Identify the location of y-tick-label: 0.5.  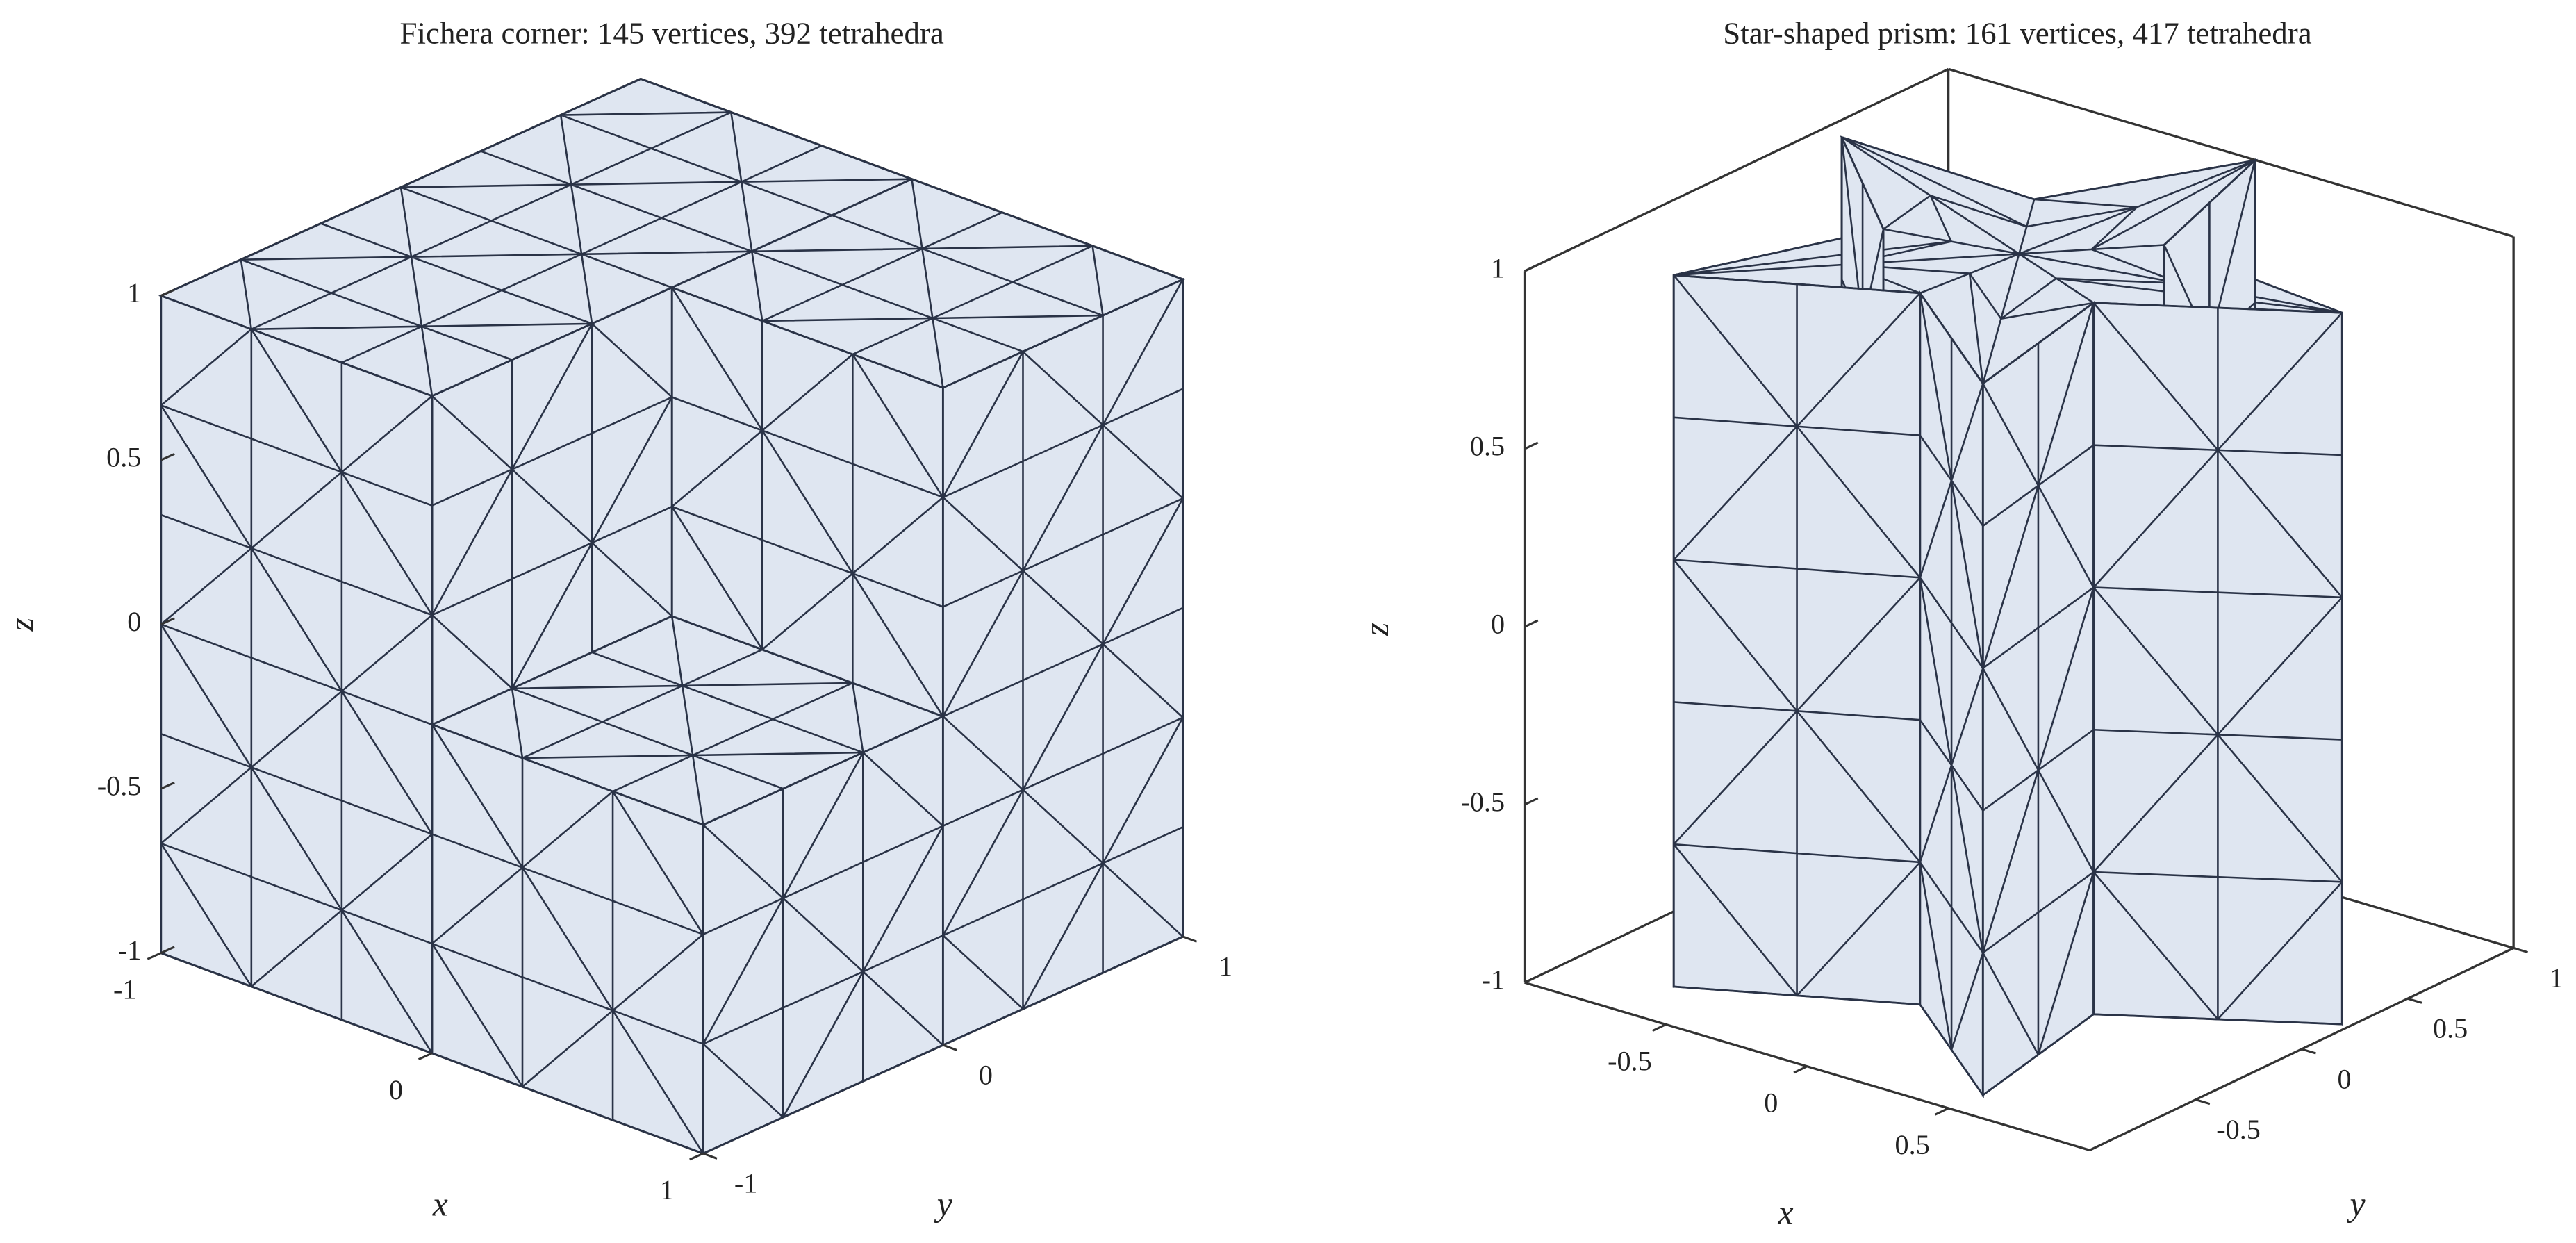
(2451, 1028).